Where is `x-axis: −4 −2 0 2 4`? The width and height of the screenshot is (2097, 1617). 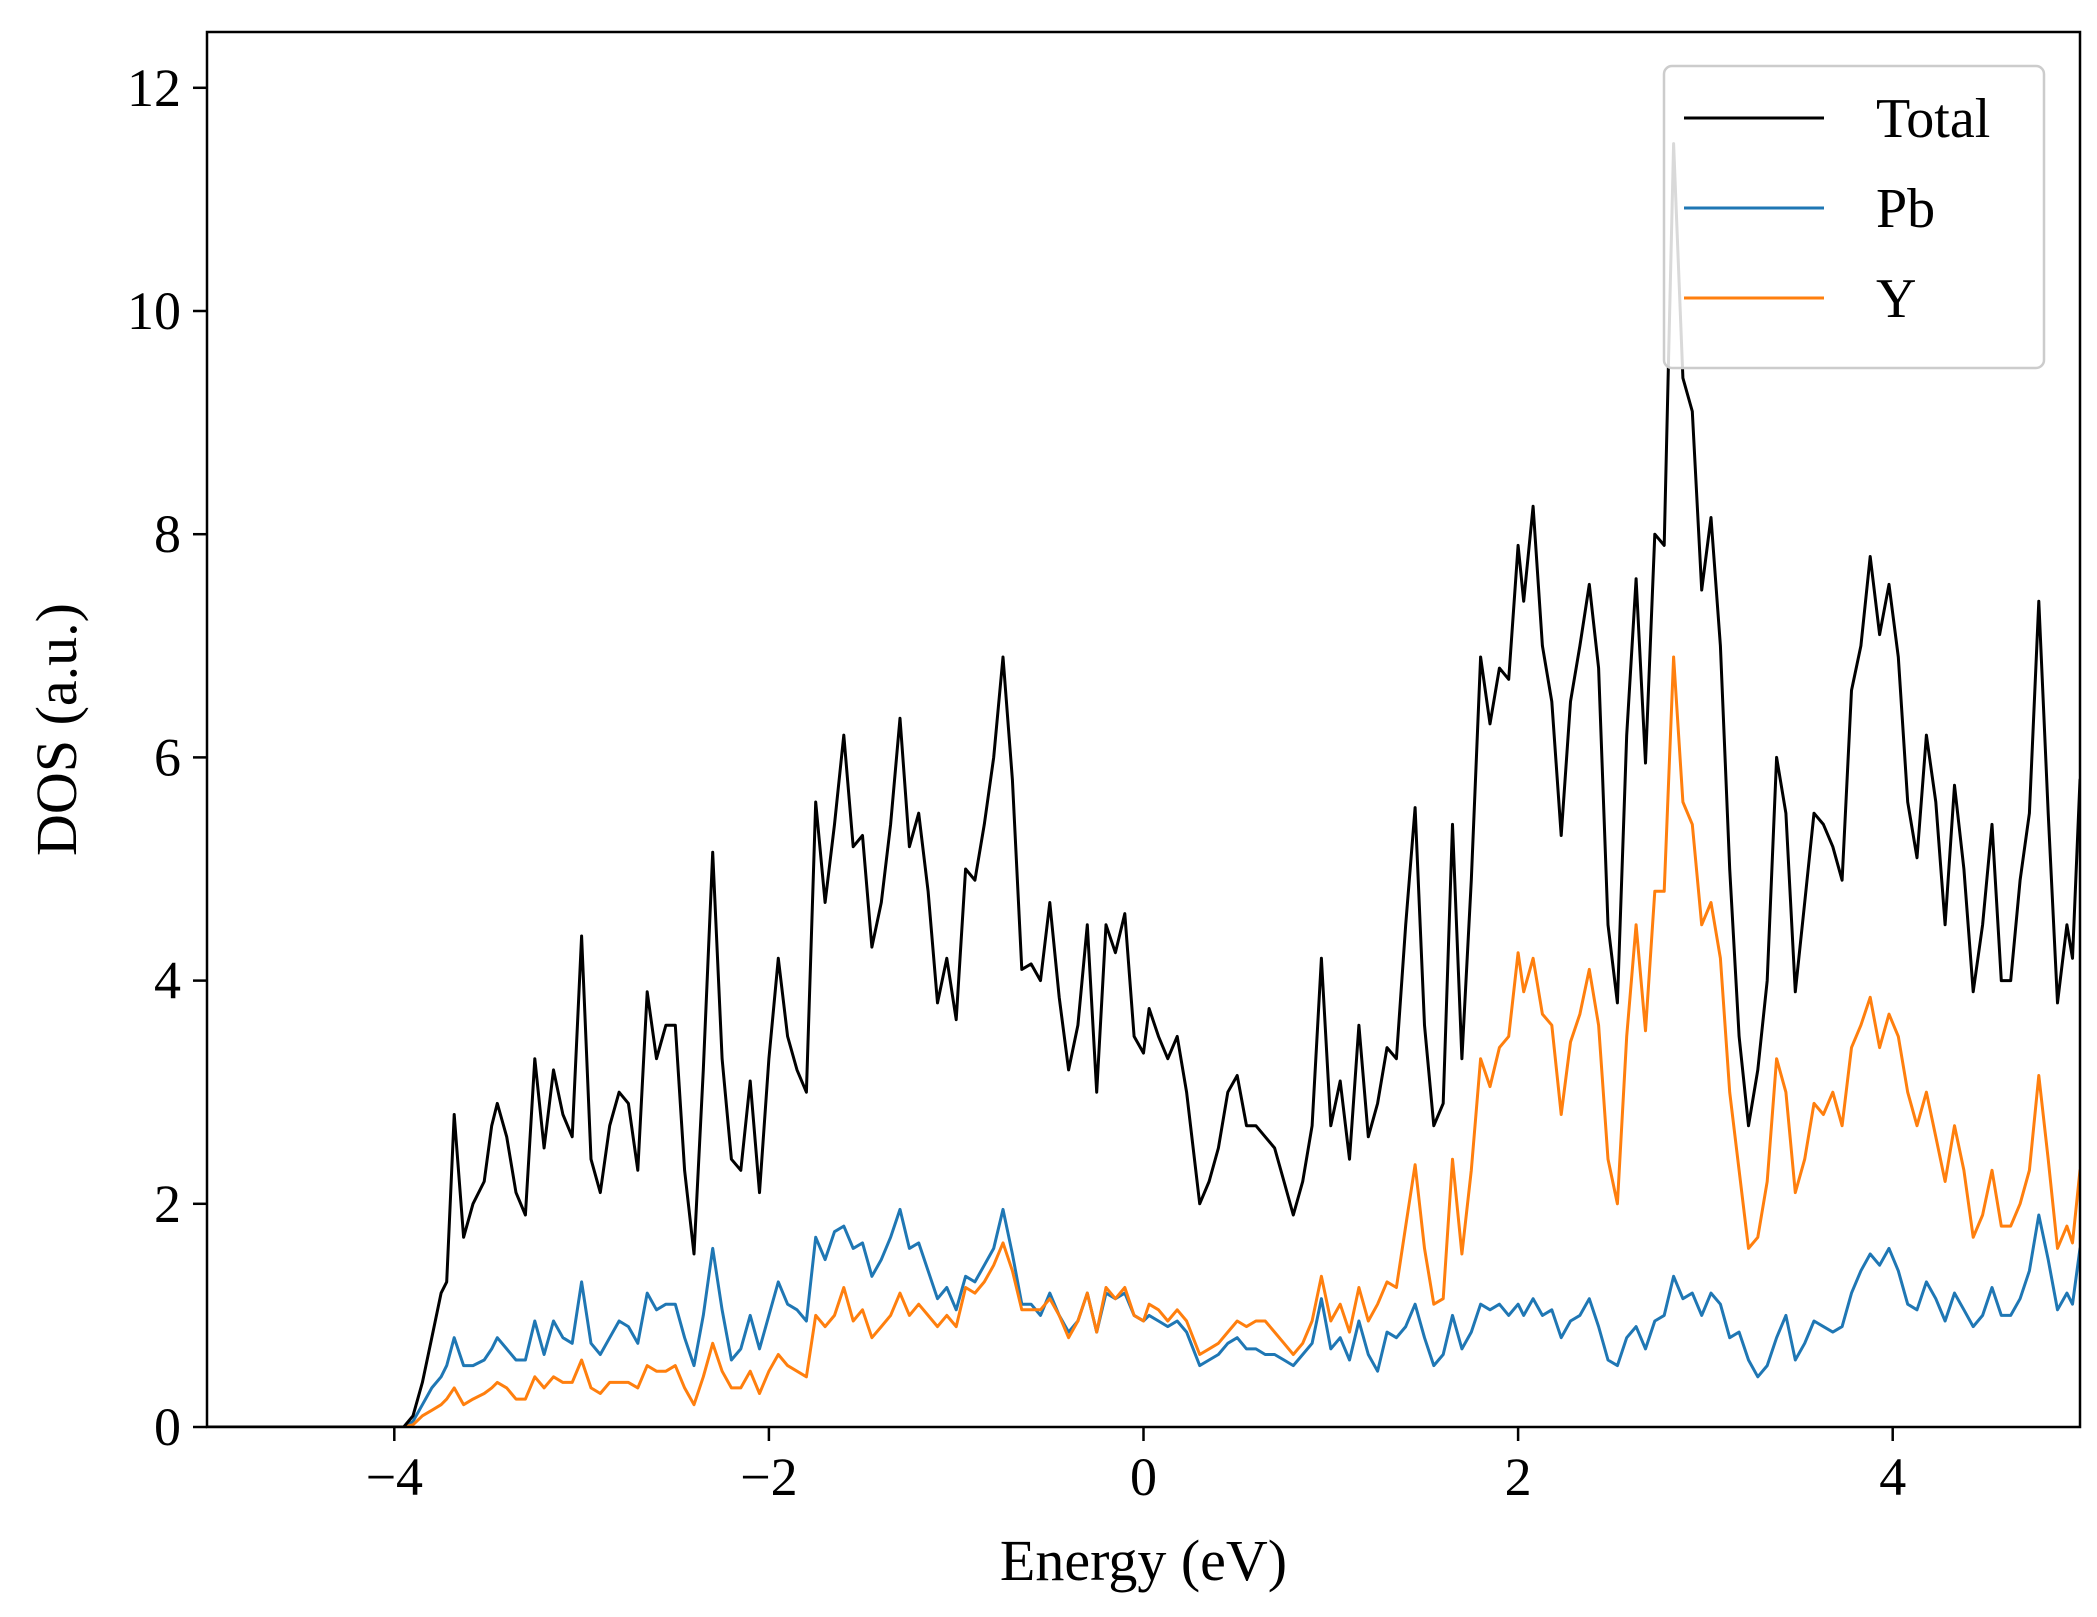
x-axis: −4 −2 0 2 4 is located at coordinates (1136, 1467).